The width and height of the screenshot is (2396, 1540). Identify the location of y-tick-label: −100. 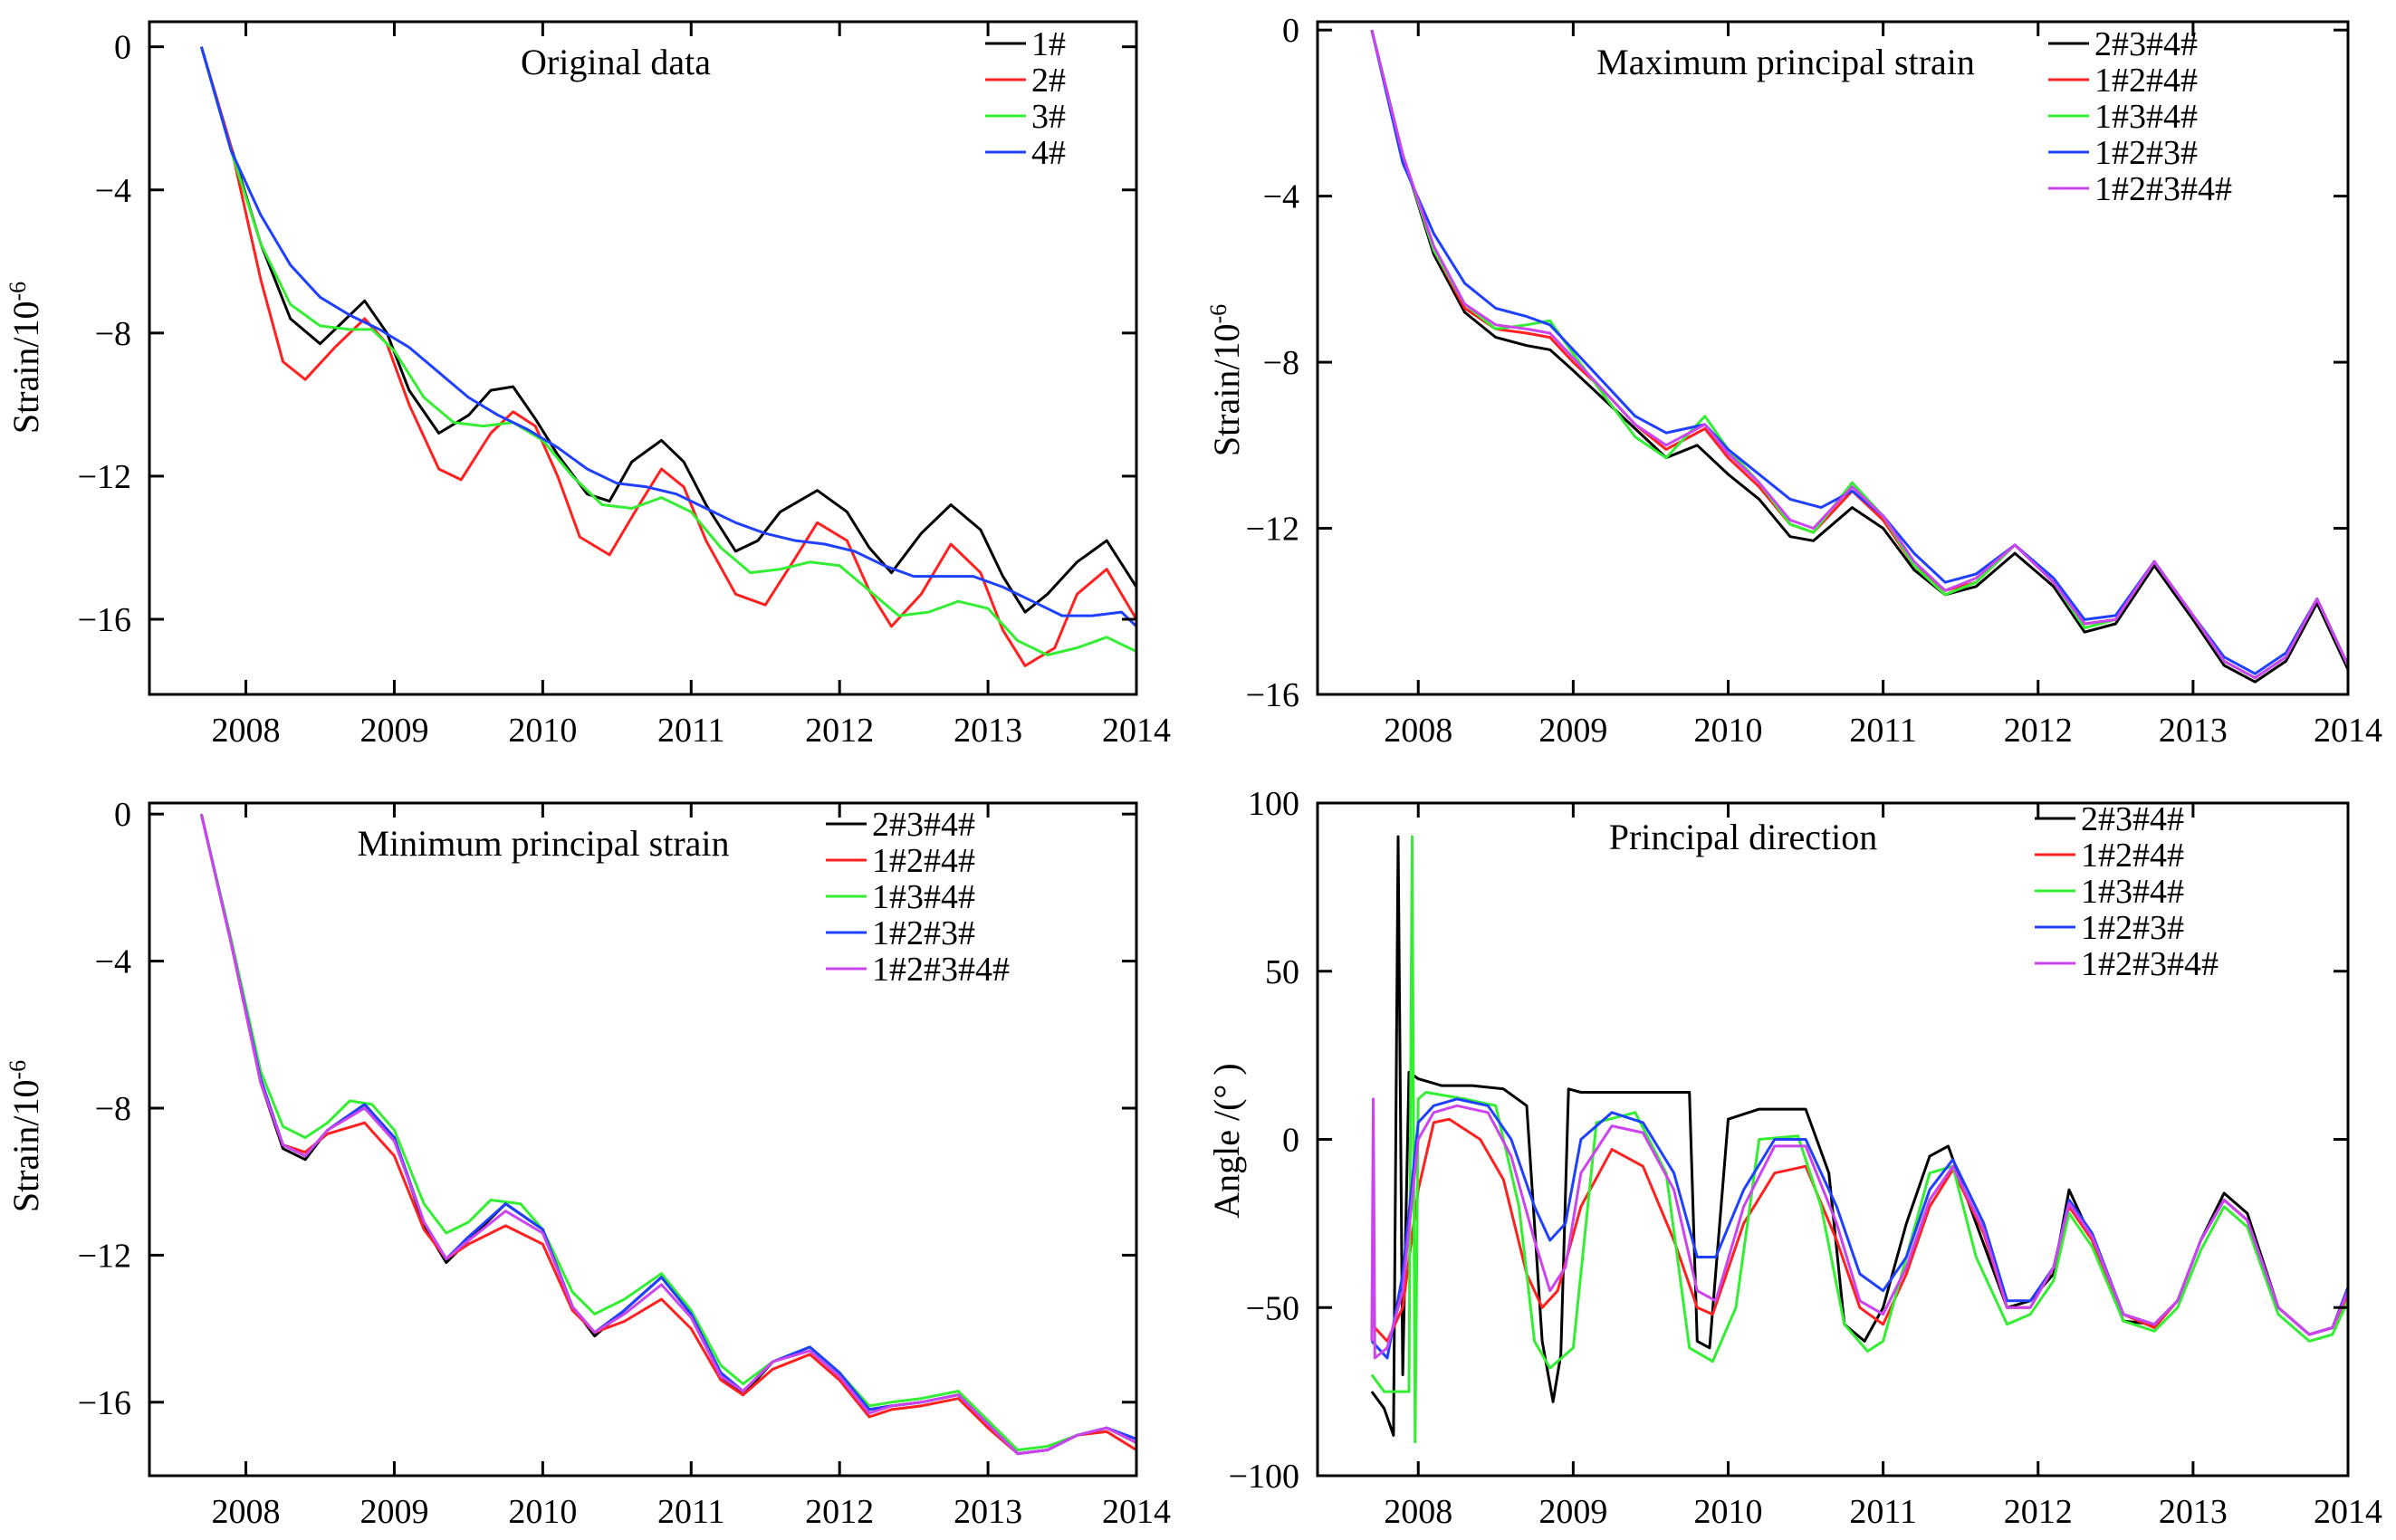
(1264, 1477).